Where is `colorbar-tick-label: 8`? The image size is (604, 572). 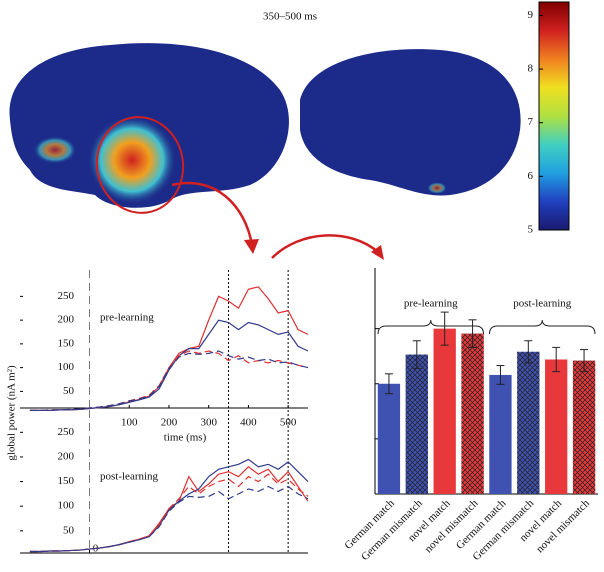
colorbar-tick-label: 8 is located at coordinates (531, 69).